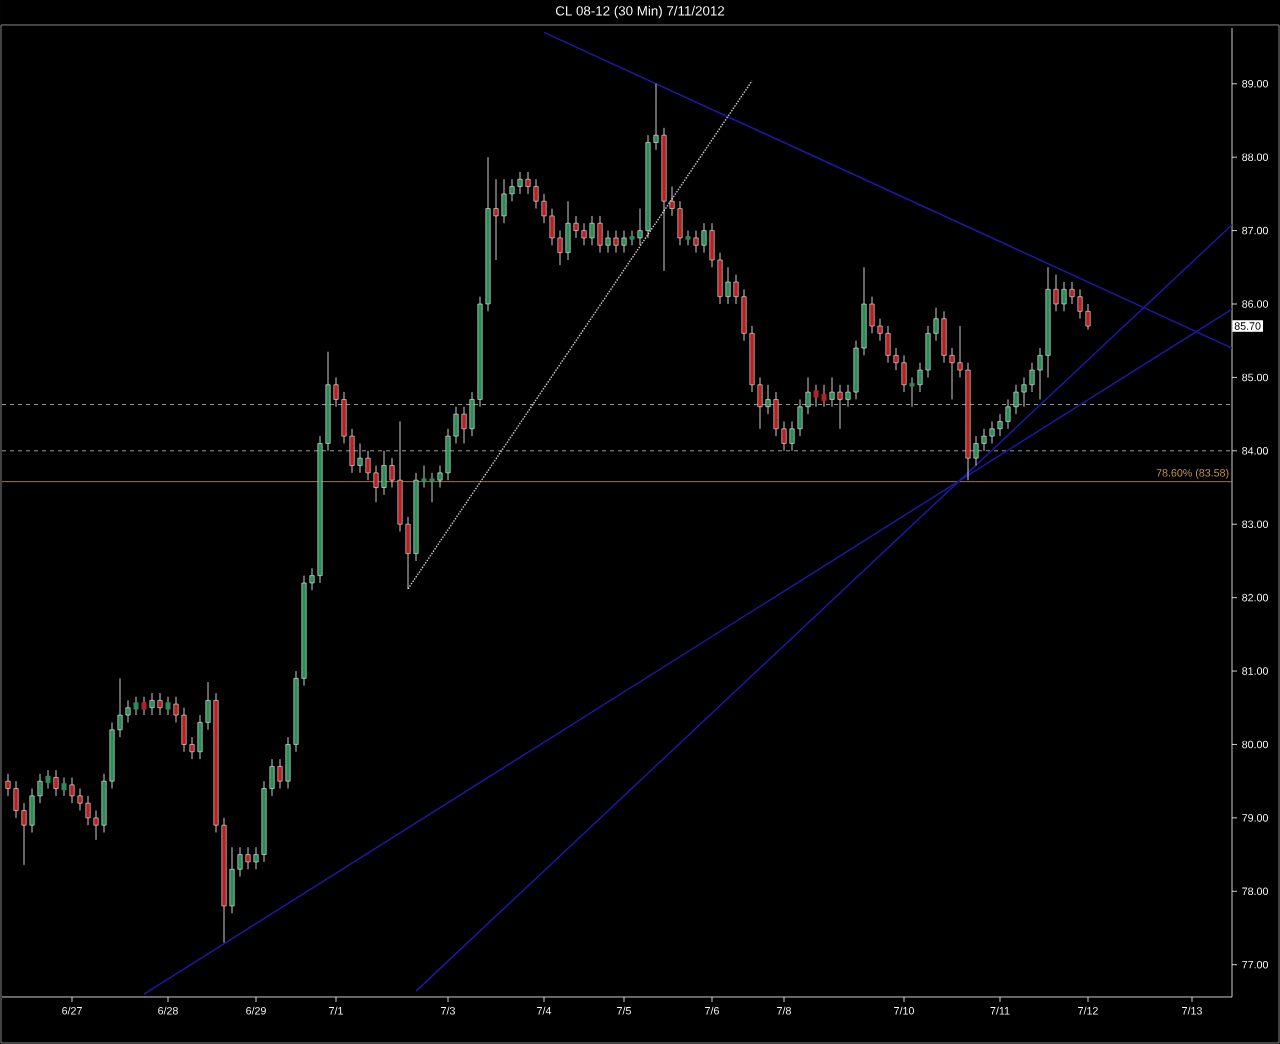 The height and width of the screenshot is (1044, 1280). What do you see at coordinates (336, 1010) in the screenshot?
I see `x-tick-label: 7/1` at bounding box center [336, 1010].